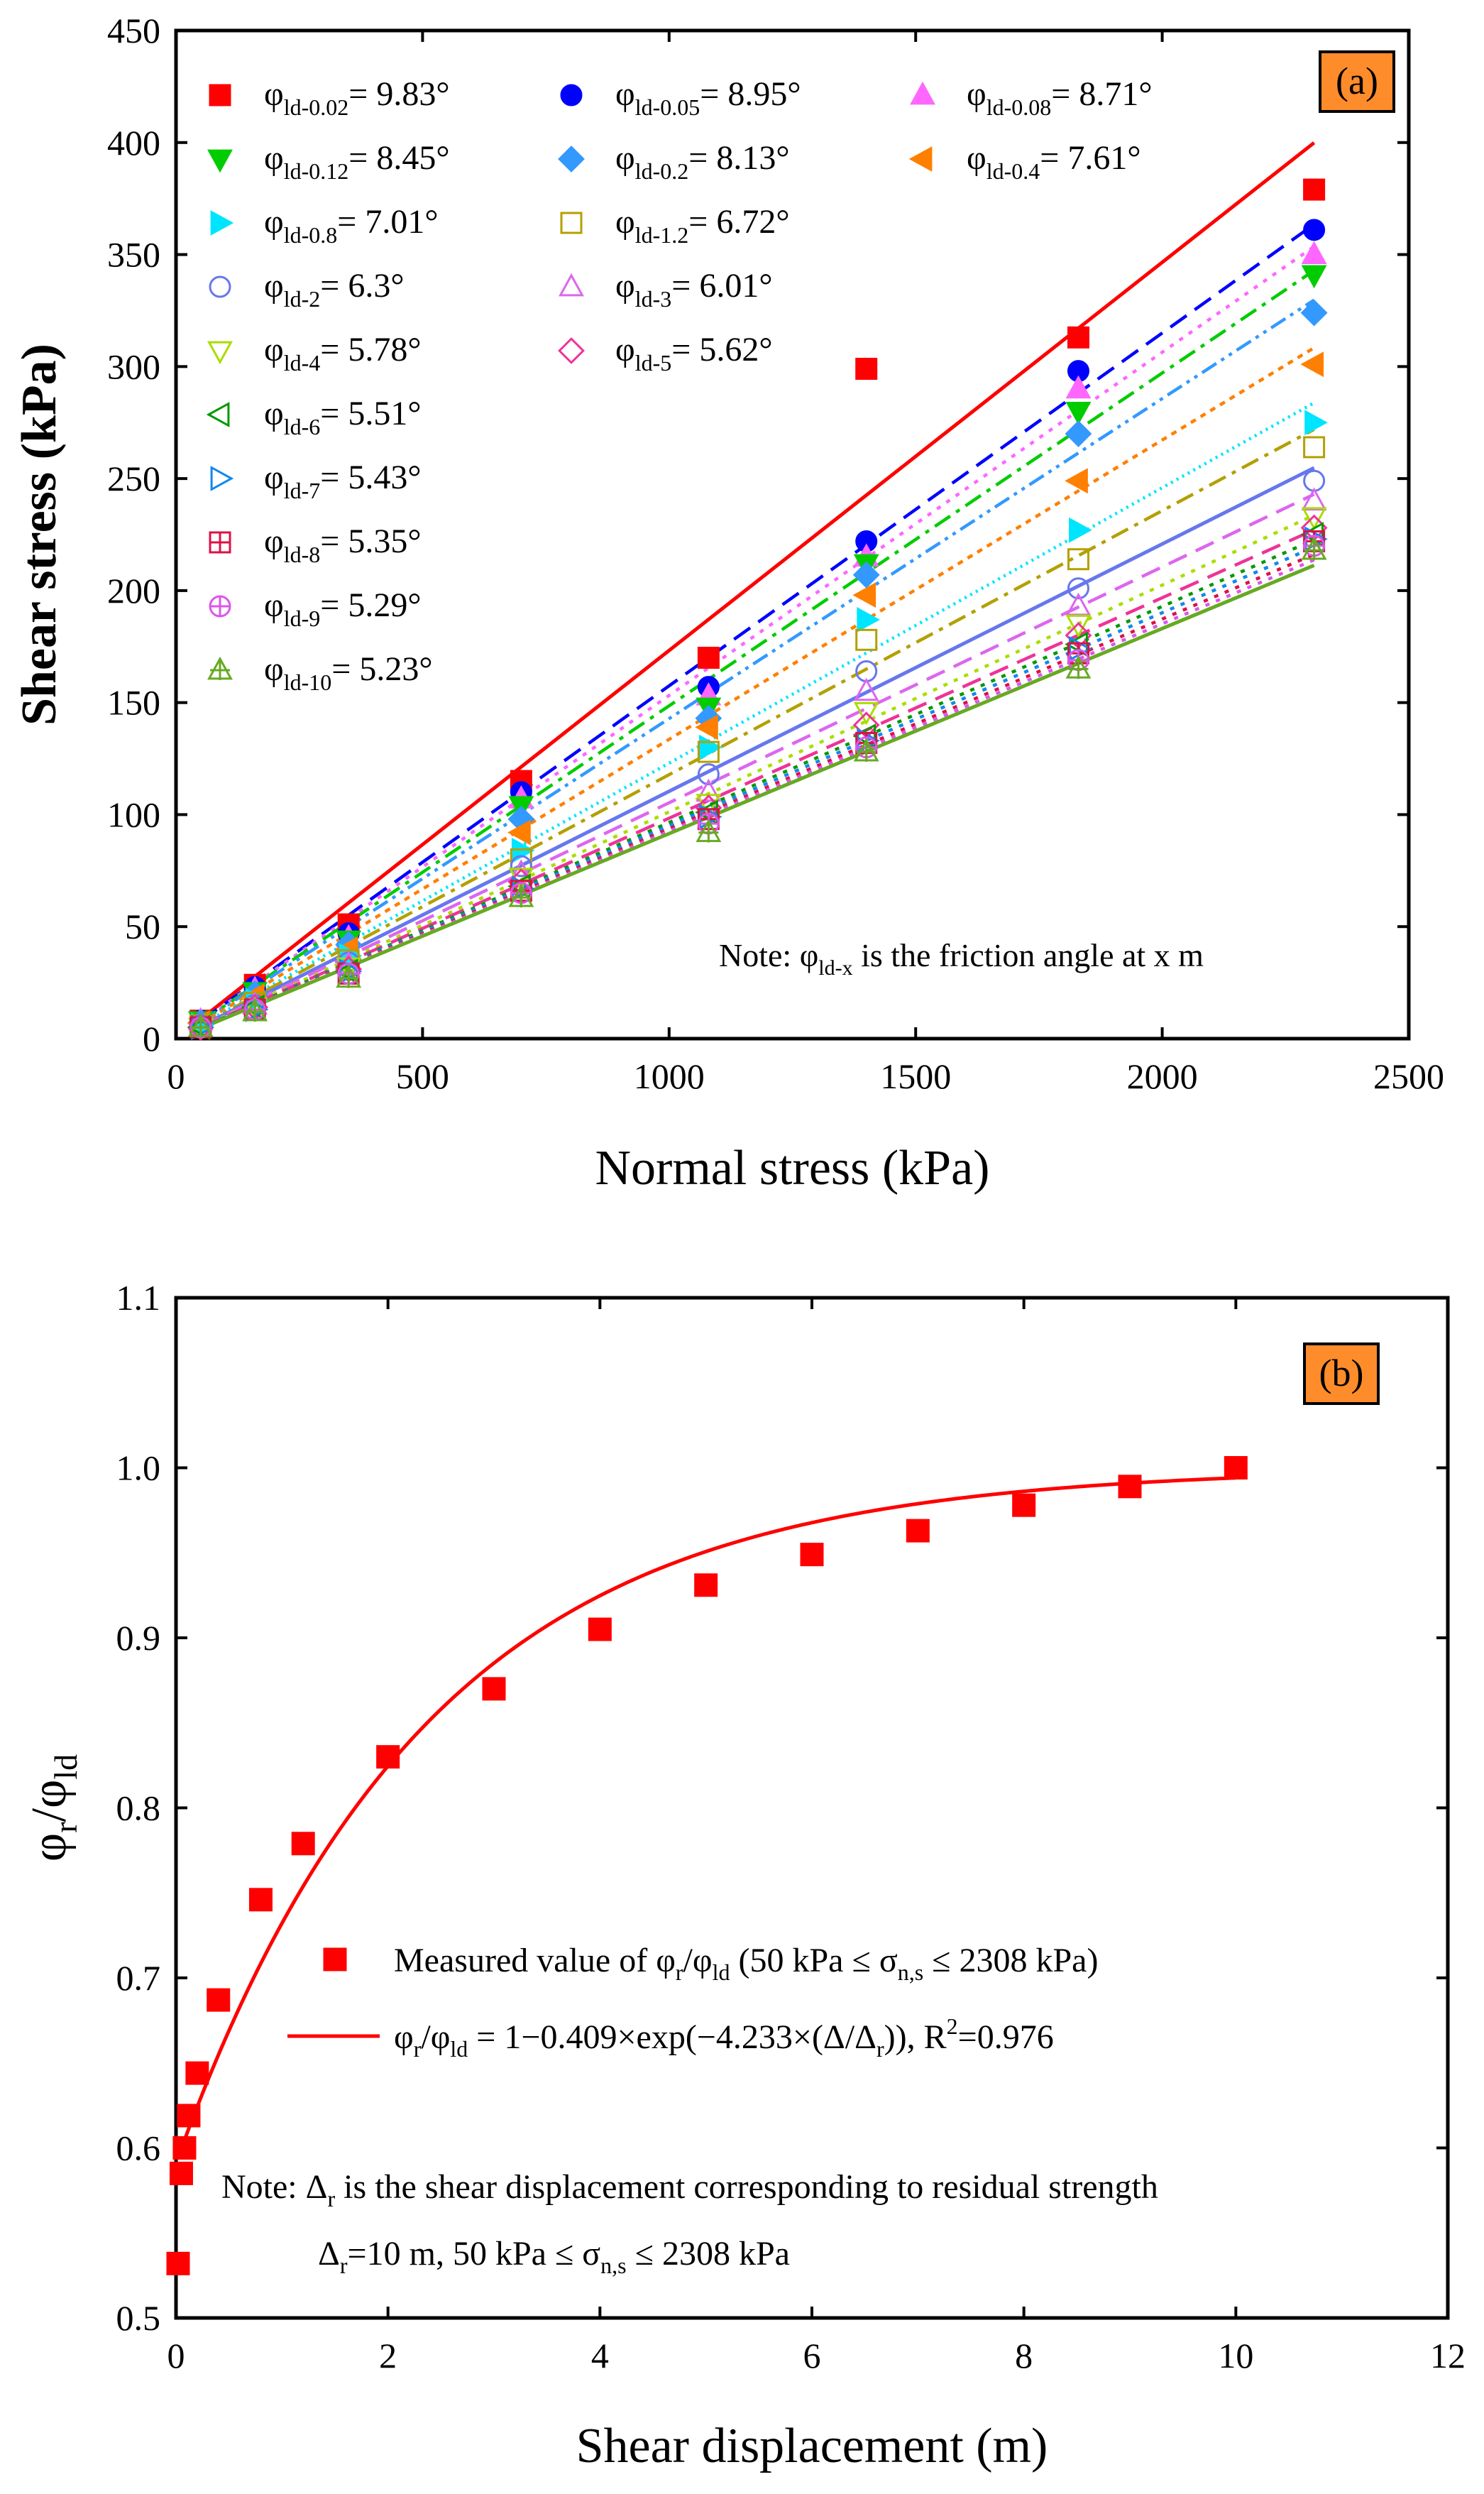  I want to click on y-tick-label: 0, so click(151, 1039).